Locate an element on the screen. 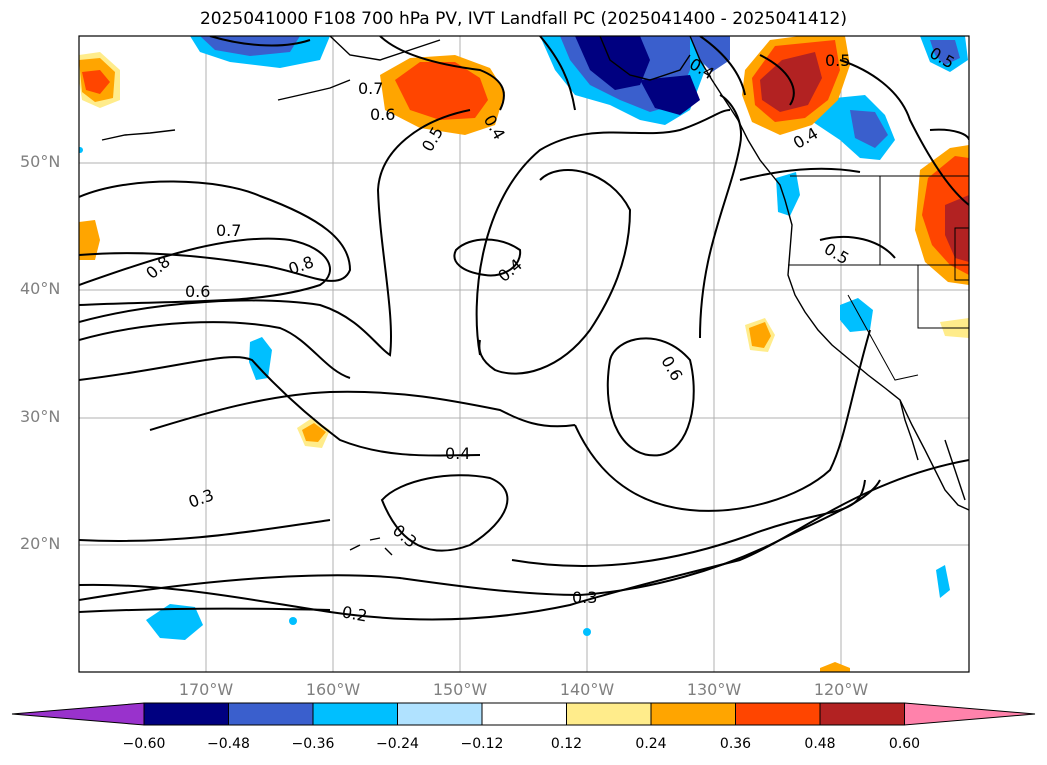 This screenshot has height=765, width=1047. colorbar-tick-label: −0.36 is located at coordinates (313, 744).